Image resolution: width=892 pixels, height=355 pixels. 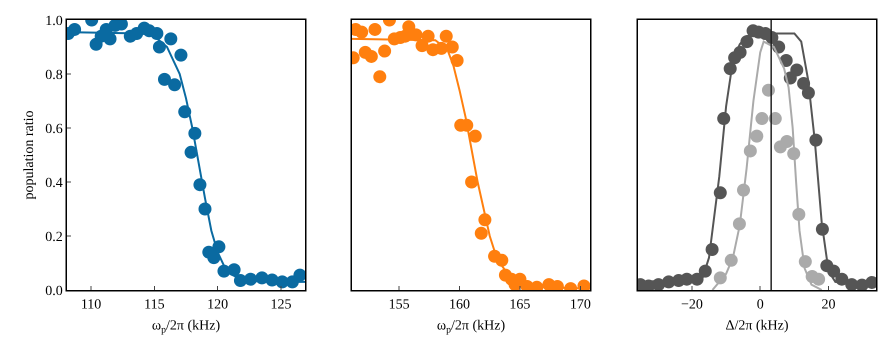 What do you see at coordinates (580, 304) in the screenshot?
I see `x-tick-label: 170` at bounding box center [580, 304].